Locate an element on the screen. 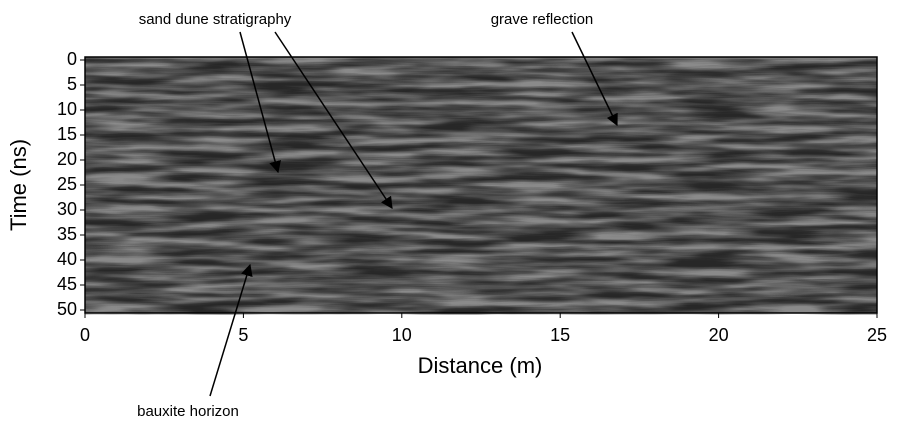 The image size is (905, 426). x-tick-label: 5 is located at coordinates (243, 335).